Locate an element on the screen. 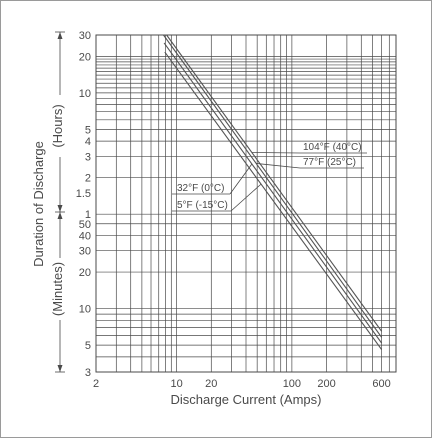 This screenshot has width=432, height=438. y-axis-label: Duration of Discharge is located at coordinates (38, 204).